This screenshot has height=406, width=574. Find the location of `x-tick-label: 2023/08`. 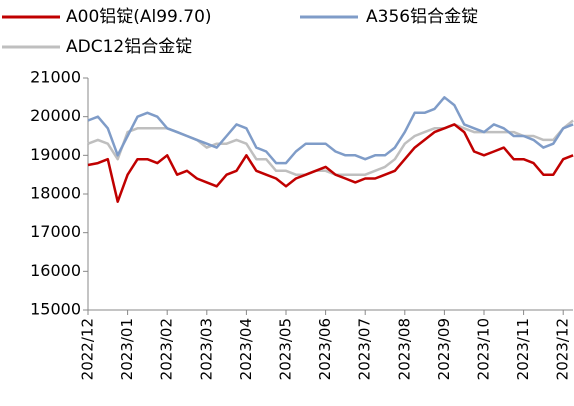

x-tick-label: 2023/08 is located at coordinates (404, 349).